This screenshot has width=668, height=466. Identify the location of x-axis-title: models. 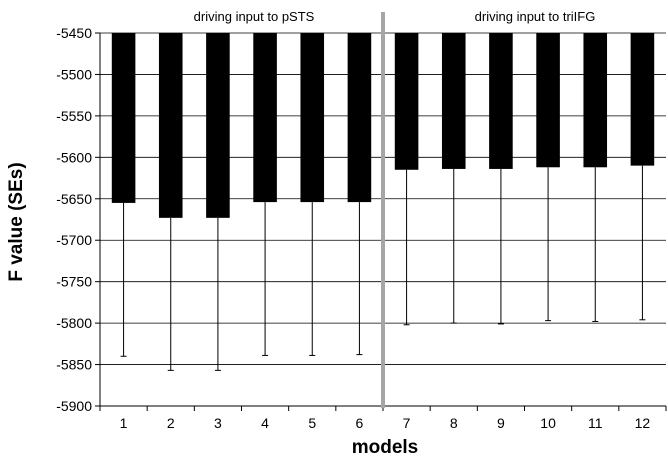
(385, 447).